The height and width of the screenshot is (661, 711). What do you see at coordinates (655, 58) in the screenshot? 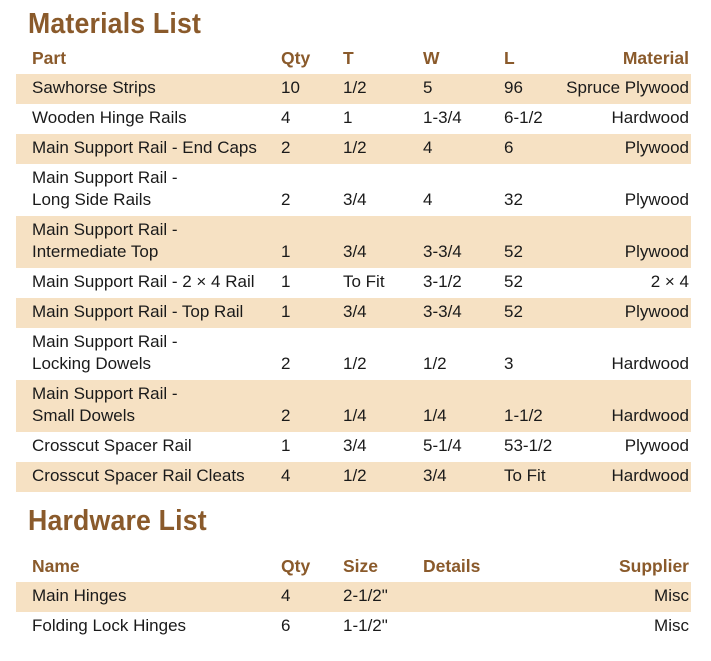
I see `header-material: Material` at bounding box center [655, 58].